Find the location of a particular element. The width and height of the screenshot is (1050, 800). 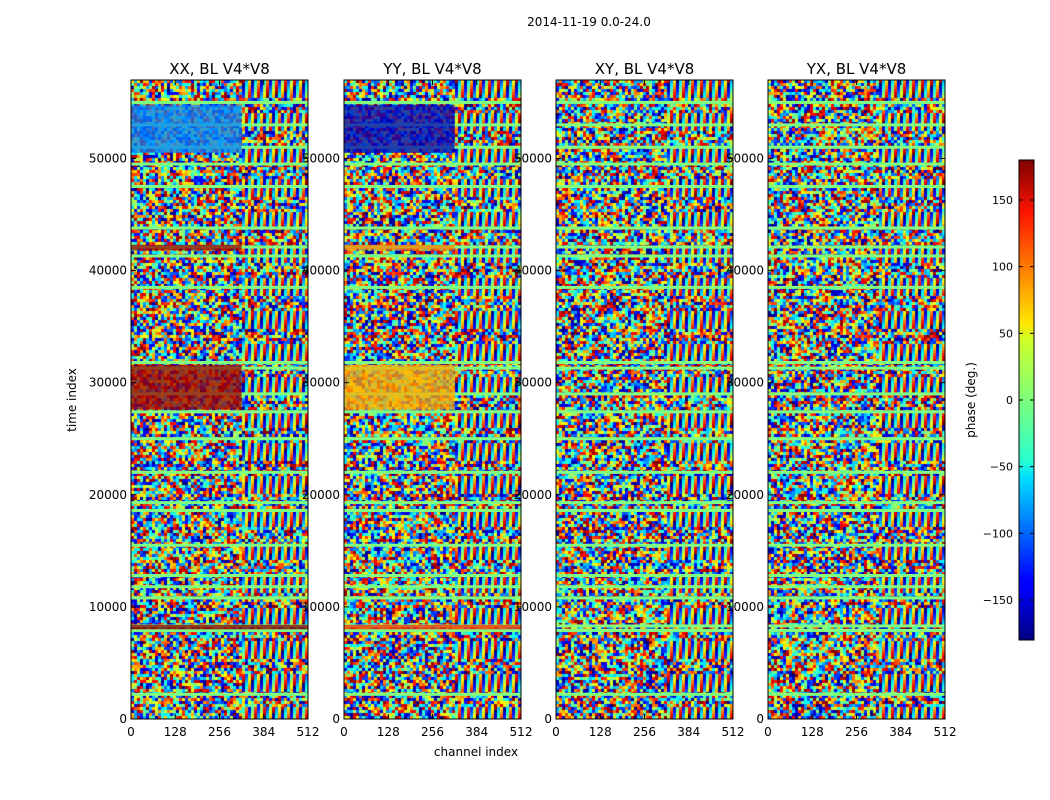

colorbar-tick-label: 0 is located at coordinates (1009, 400).